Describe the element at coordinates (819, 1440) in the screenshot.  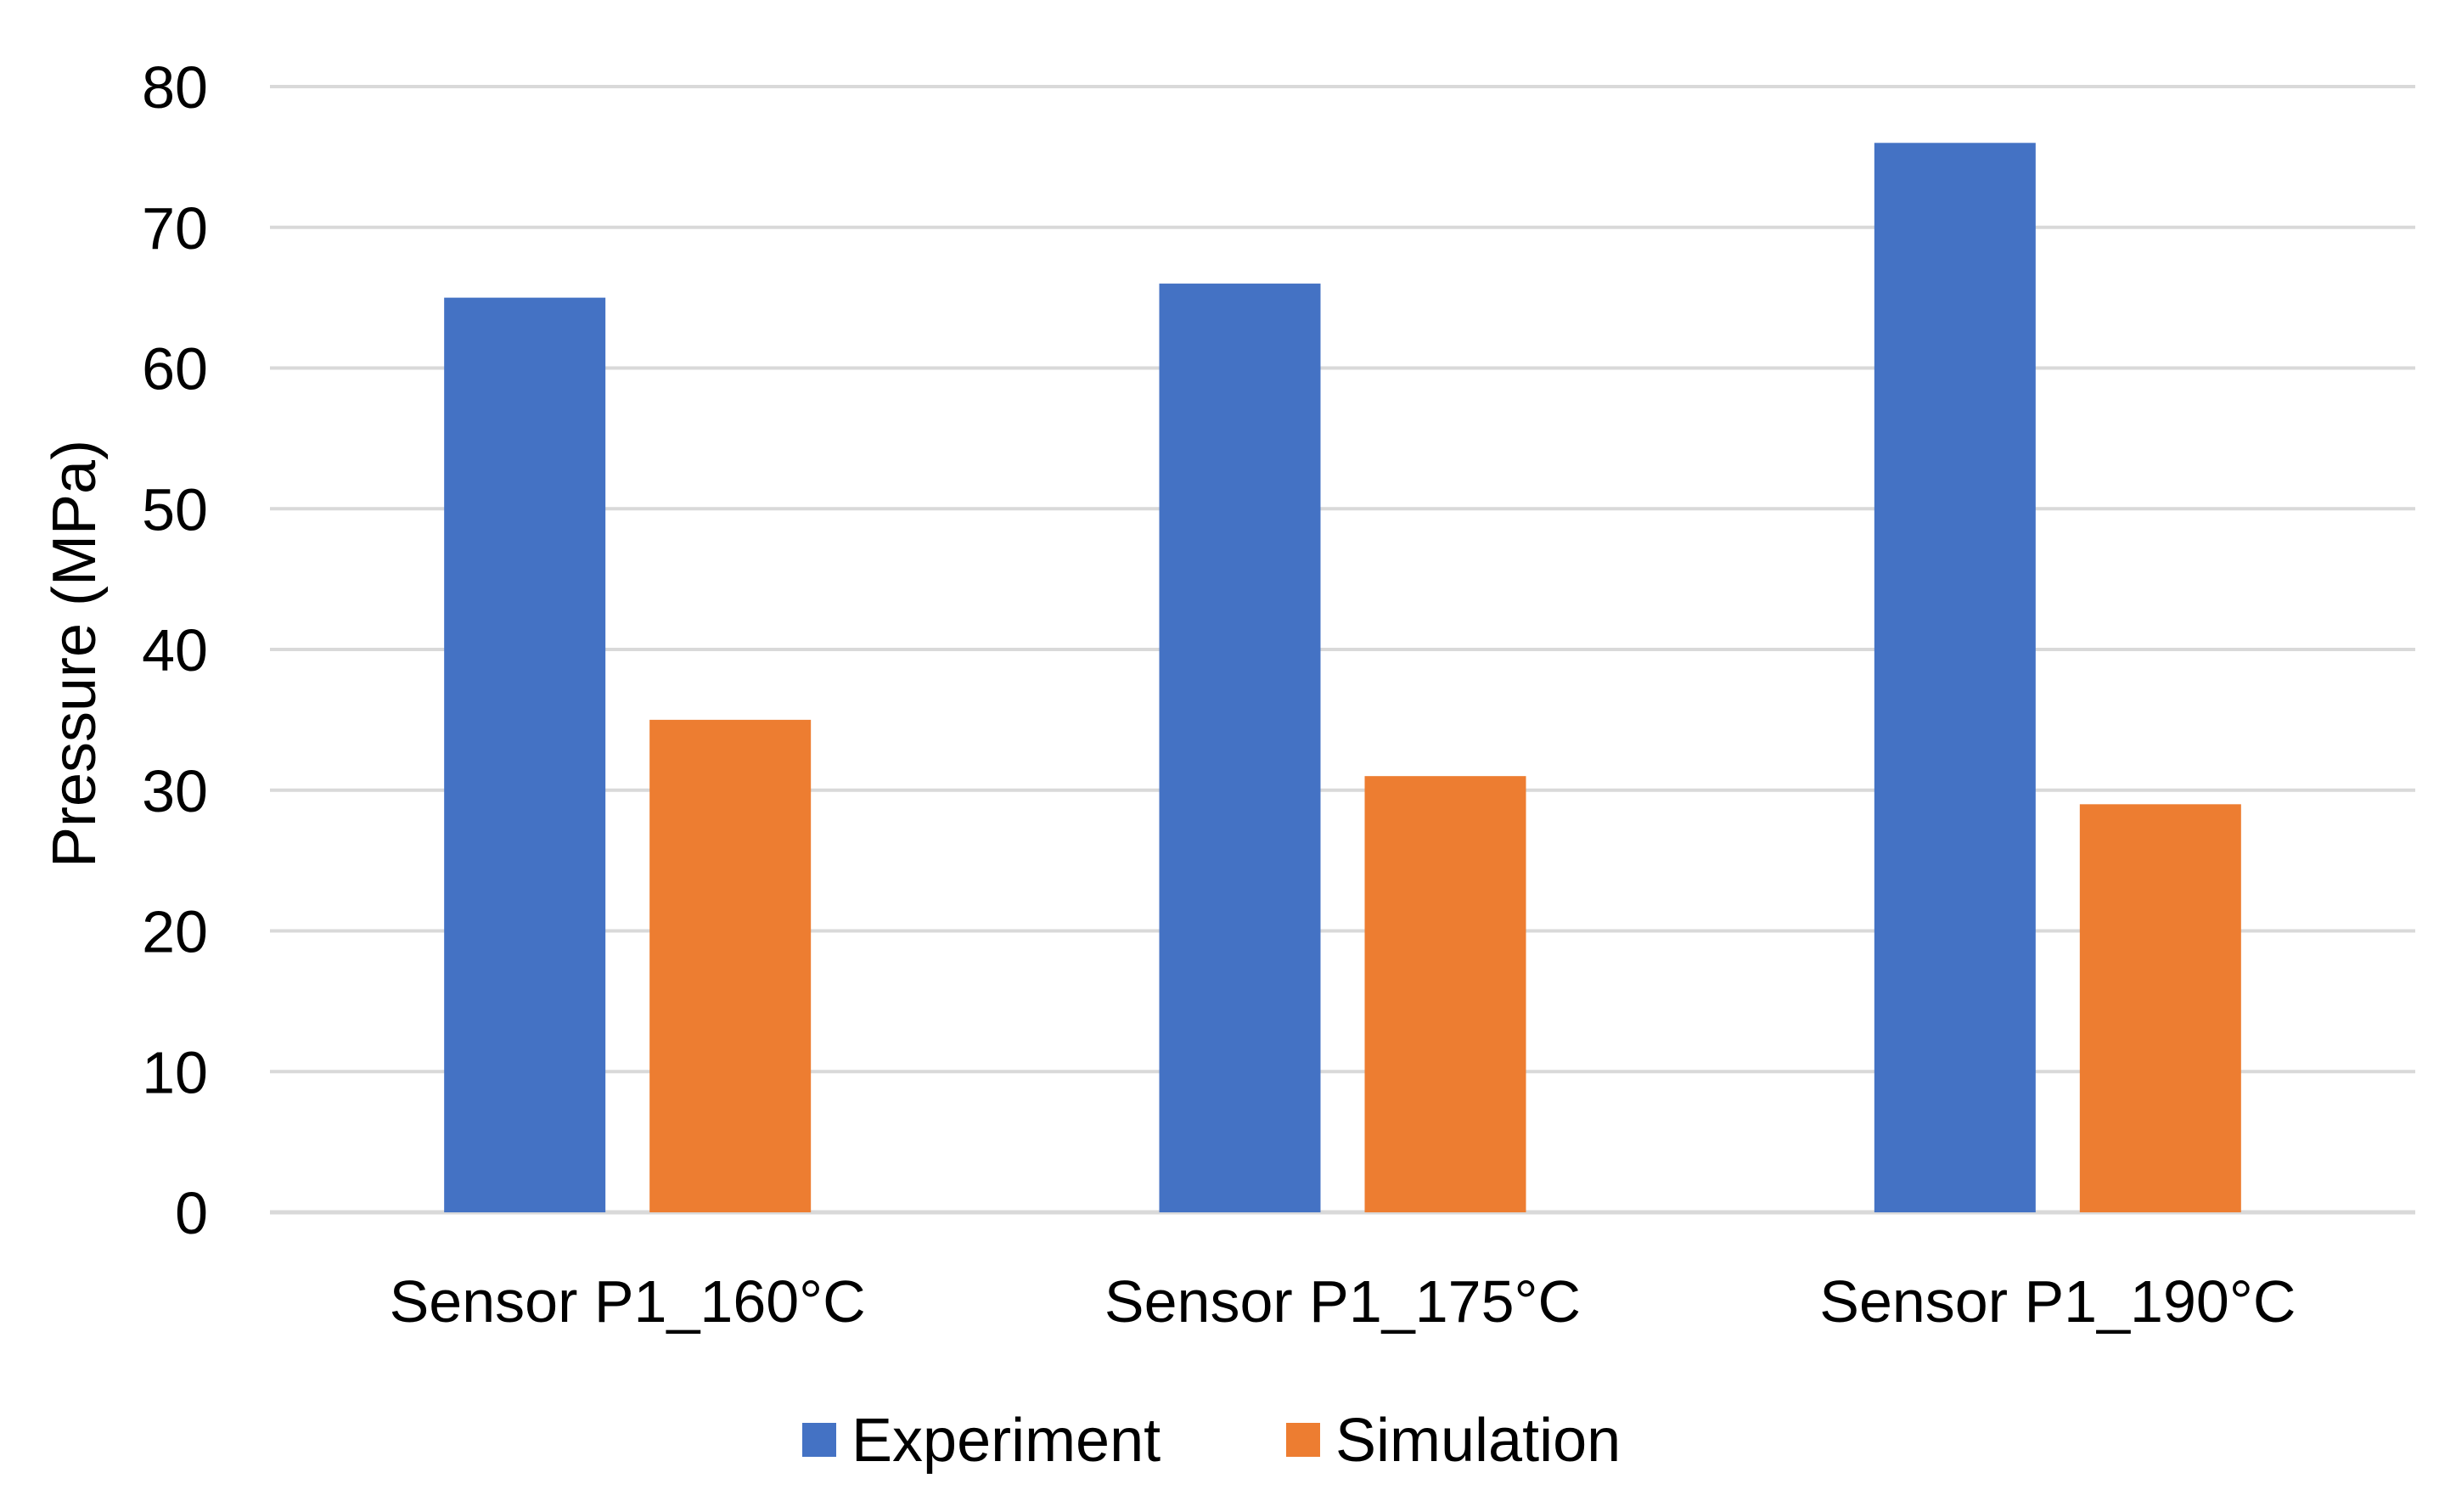
I see `legend-swatch-experiment` at that location.